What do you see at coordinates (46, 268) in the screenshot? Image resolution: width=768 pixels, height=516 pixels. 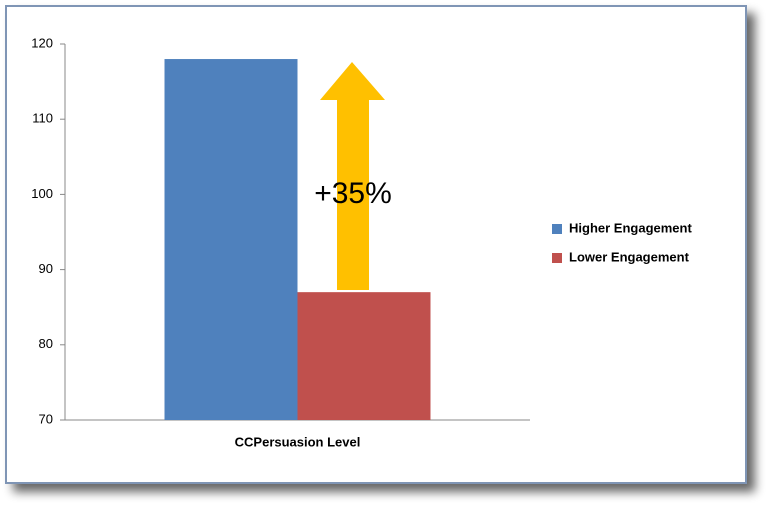 I see `y-tick-label: 90` at bounding box center [46, 268].